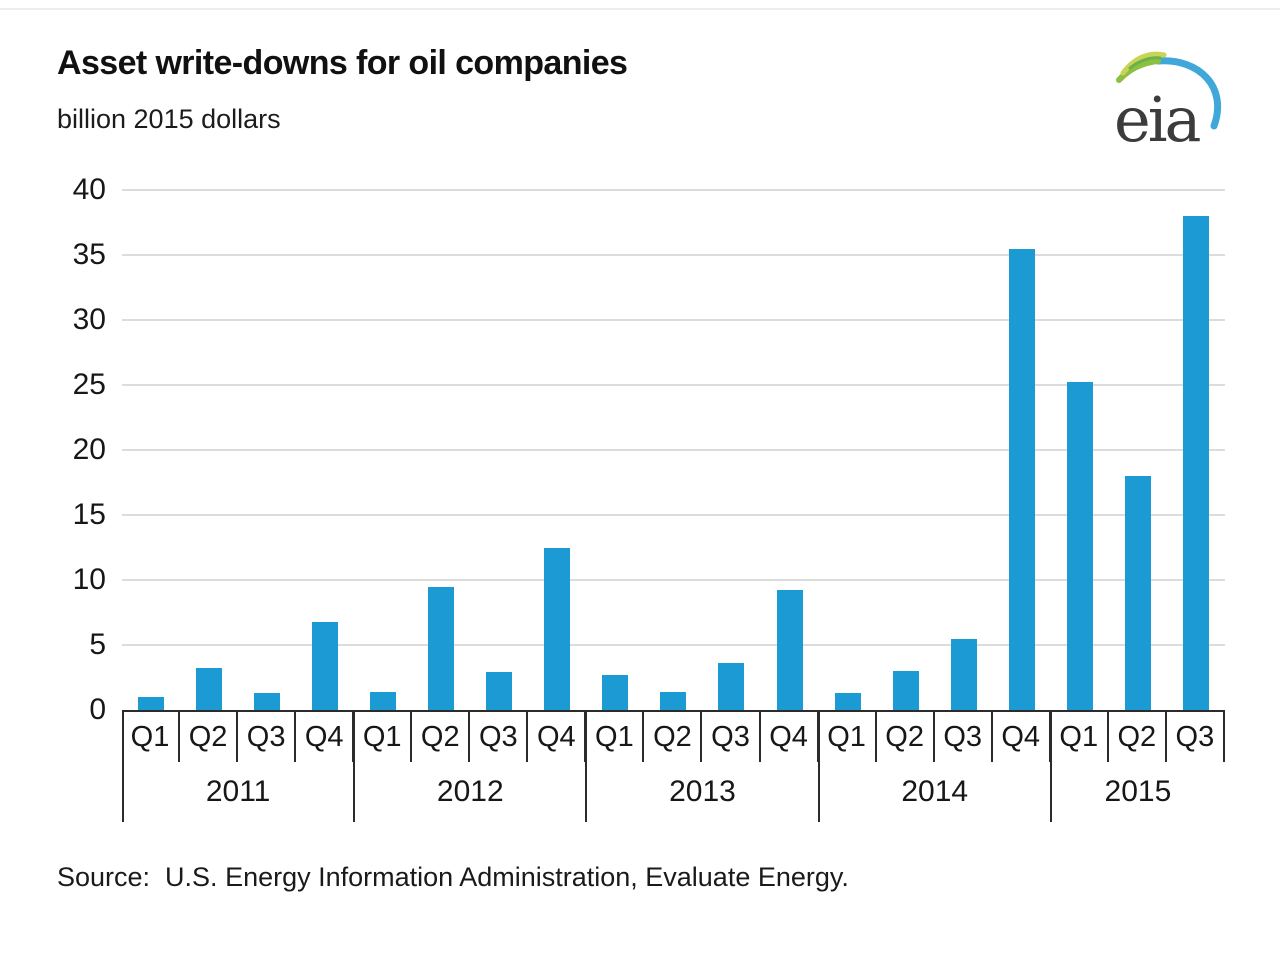 Image resolution: width=1280 pixels, height=960 pixels. What do you see at coordinates (615, 692) in the screenshot?
I see `bar-2013-Q1` at bounding box center [615, 692].